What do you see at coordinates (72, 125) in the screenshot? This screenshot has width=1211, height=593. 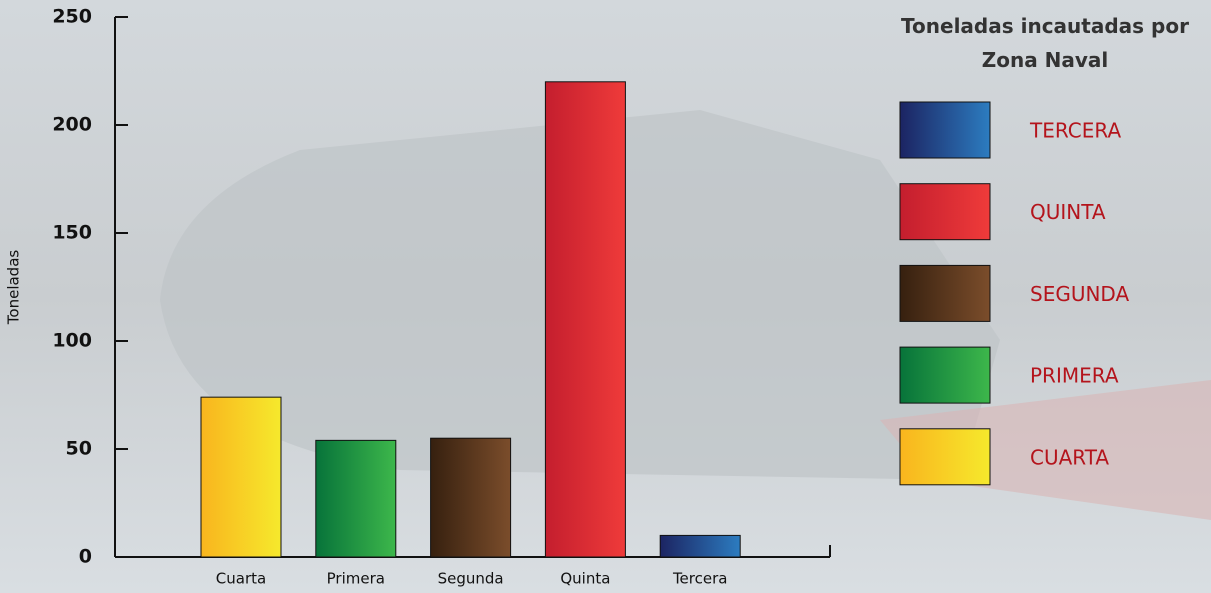 I see `y-tick-label: 200` at bounding box center [72, 125].